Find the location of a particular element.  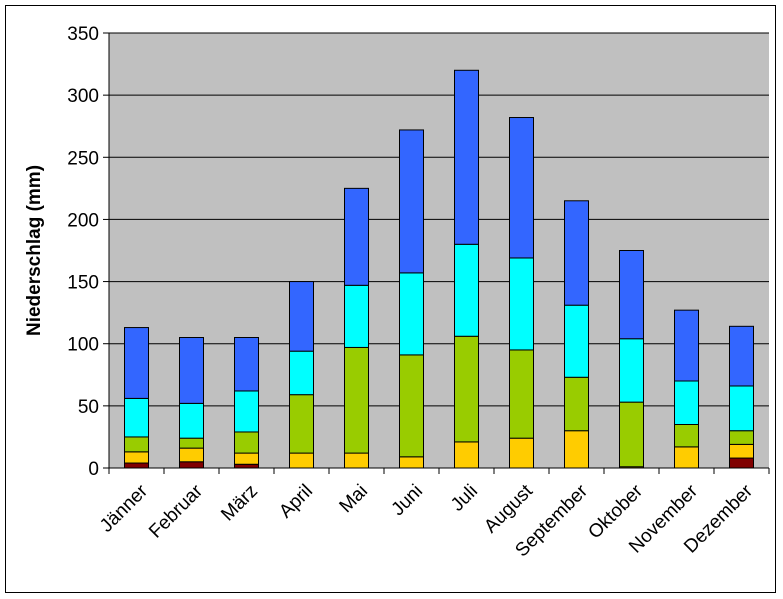

y-tick-label: 200 is located at coordinates (83, 220).